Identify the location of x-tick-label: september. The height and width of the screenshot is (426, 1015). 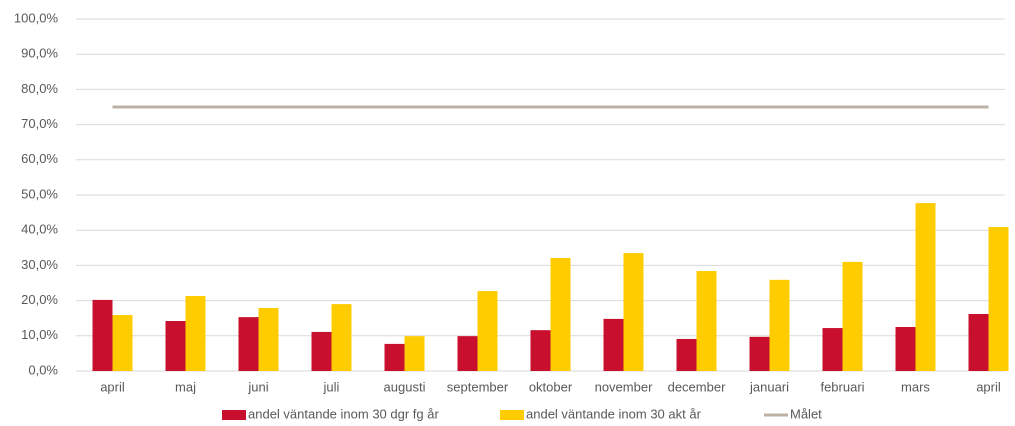
(478, 386).